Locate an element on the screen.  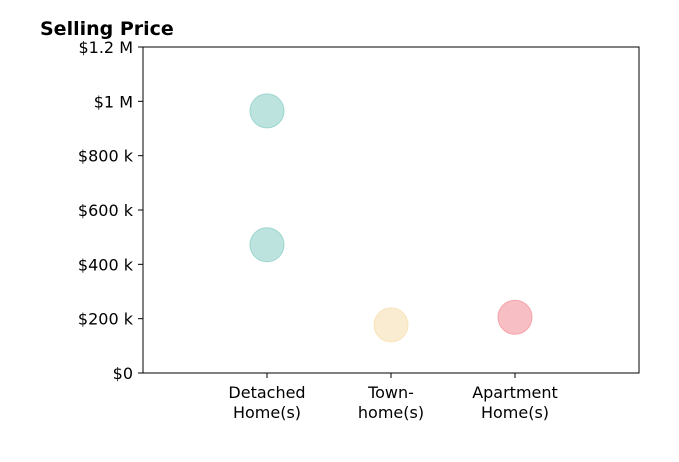
y-tick-label: $400 k is located at coordinates (106, 264).